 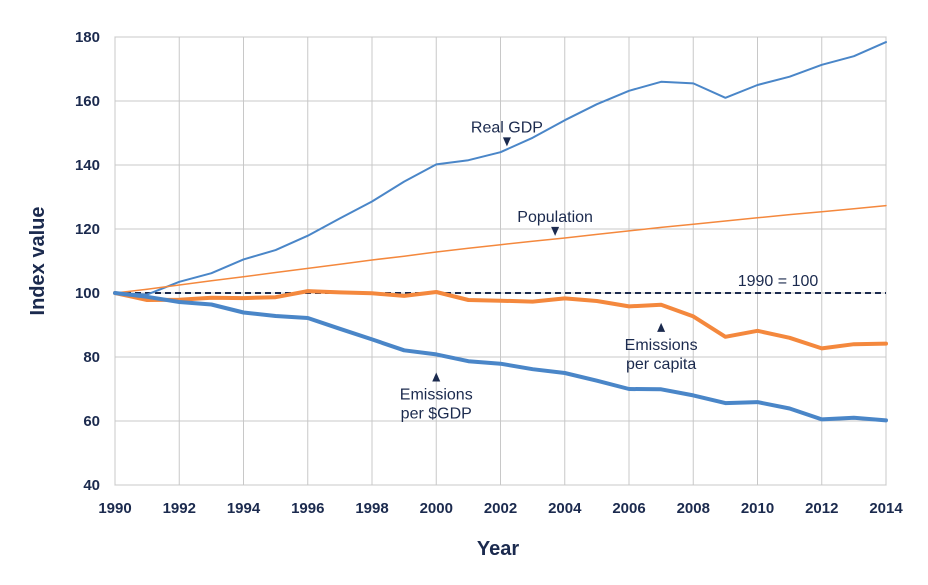 I want to click on y-tick-label: 140, so click(x=87, y=165).